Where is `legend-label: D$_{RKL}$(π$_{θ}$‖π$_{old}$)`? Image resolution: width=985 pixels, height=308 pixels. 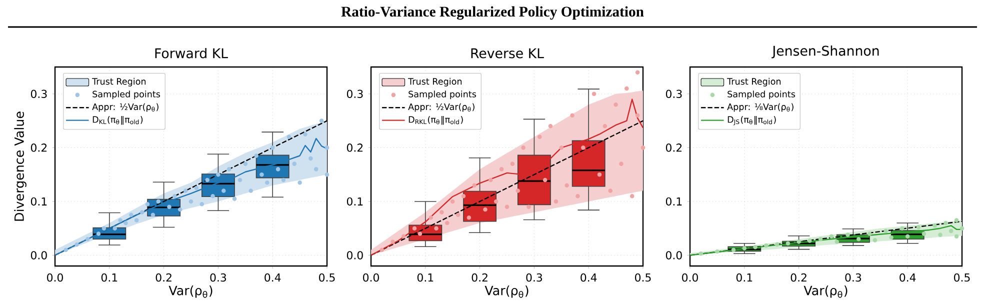 legend-label: D$_{RKL}$(π$_{θ}$‖π$_{old}$) is located at coordinates (435, 120).